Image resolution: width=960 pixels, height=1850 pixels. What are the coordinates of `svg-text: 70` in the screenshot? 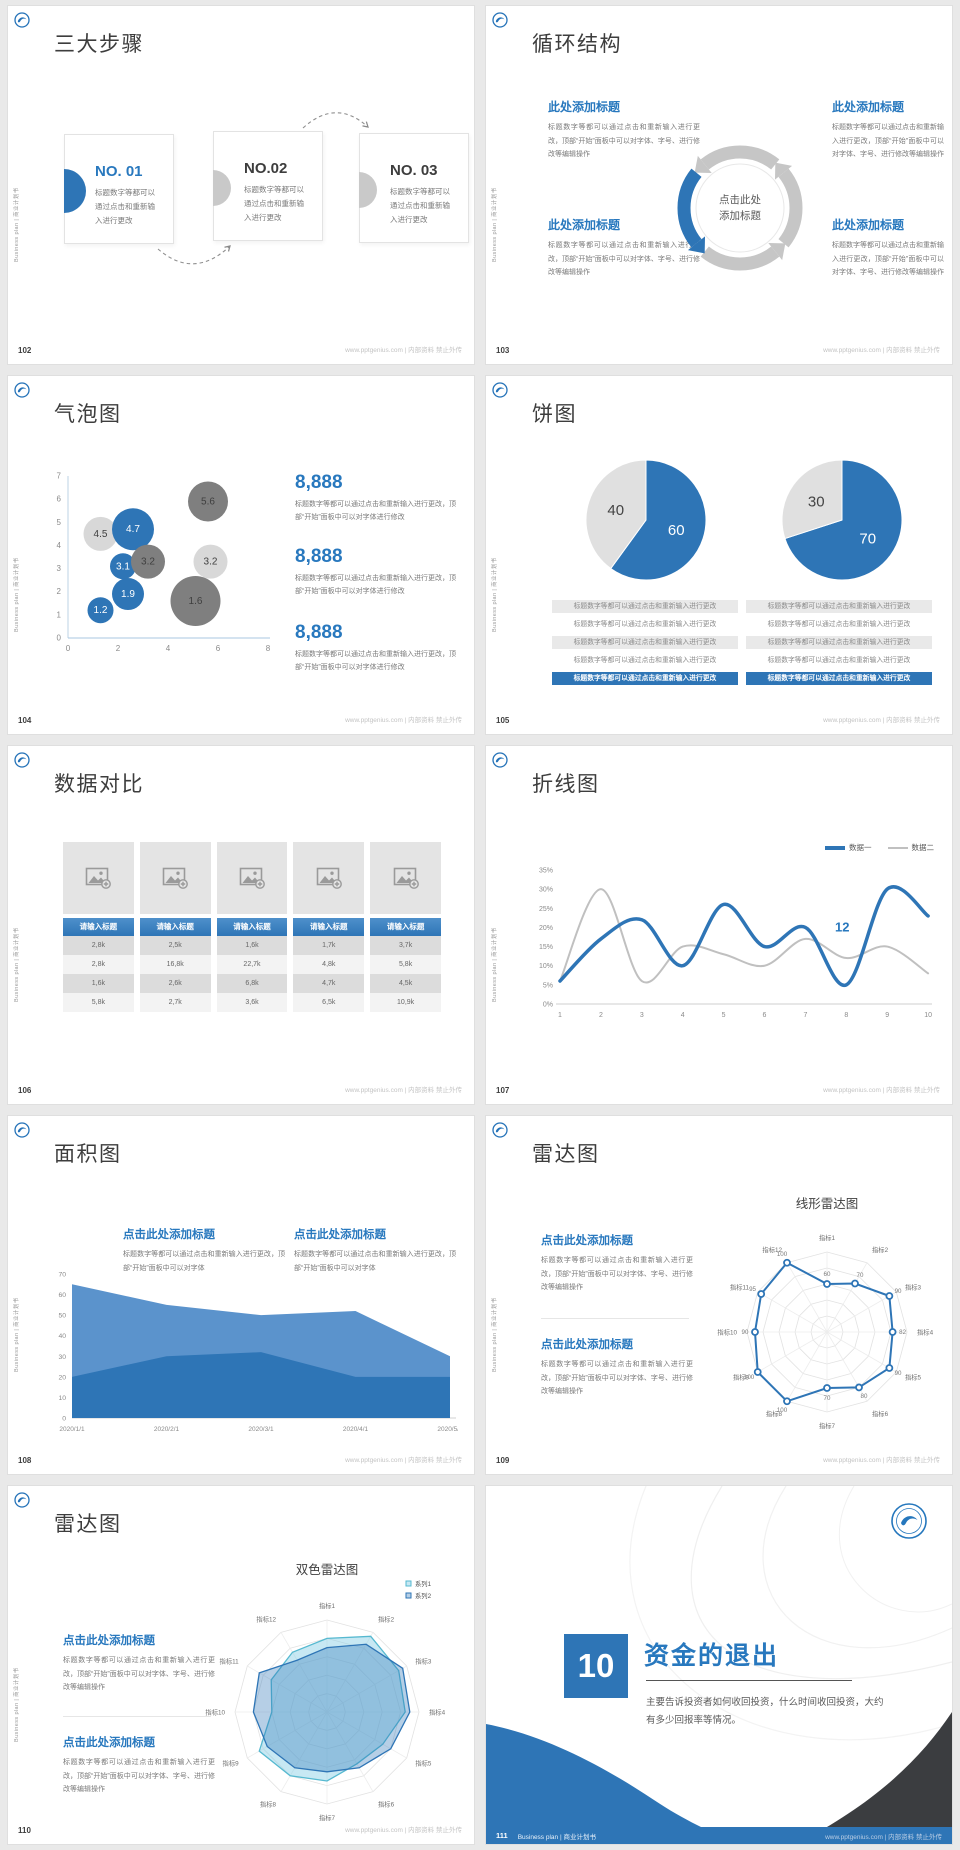 It's located at (62, 1275).